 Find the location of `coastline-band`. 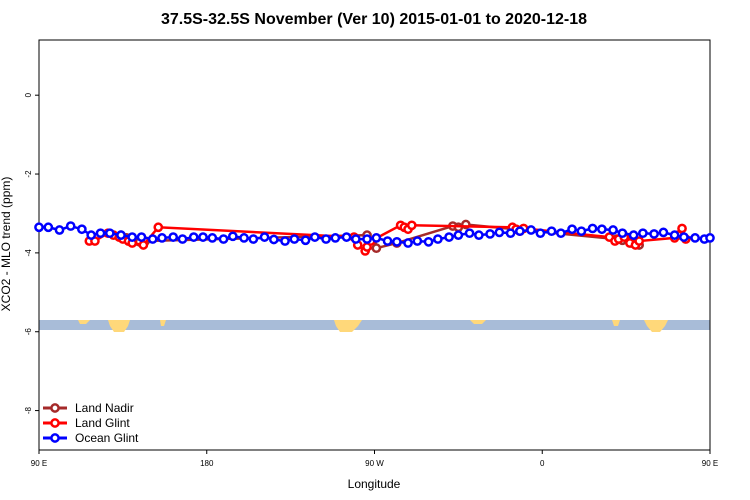

coastline-band is located at coordinates (374, 326).